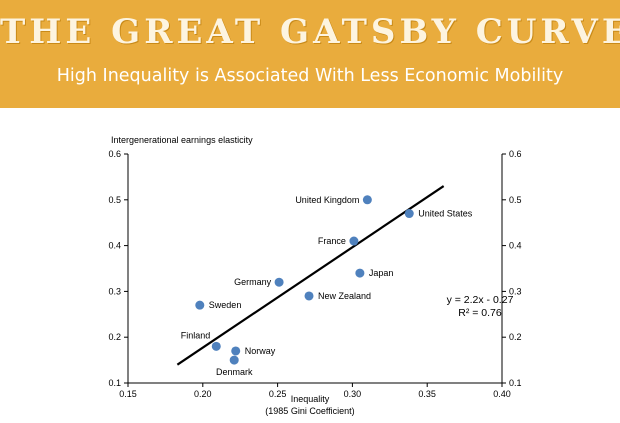  I want to click on point-label-sweden: Sweden, so click(225, 305).